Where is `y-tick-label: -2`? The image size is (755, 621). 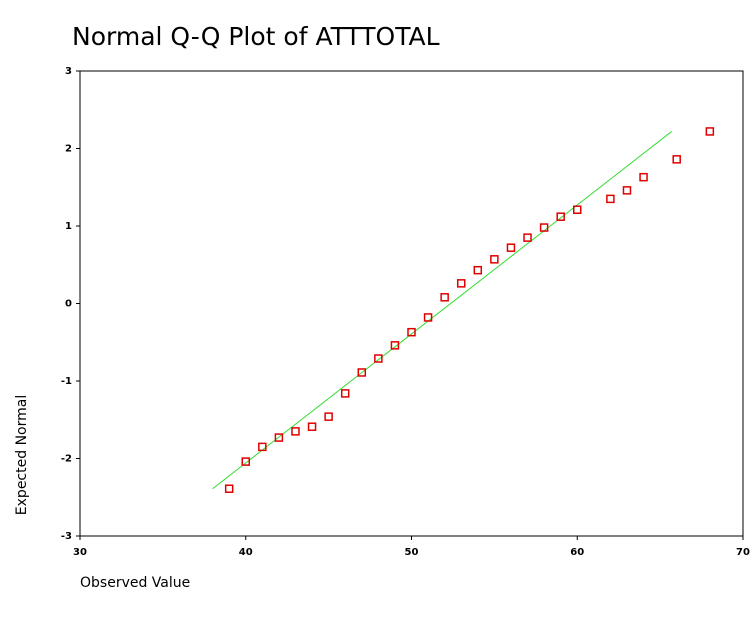
y-tick-label: -2 is located at coordinates (66, 459).